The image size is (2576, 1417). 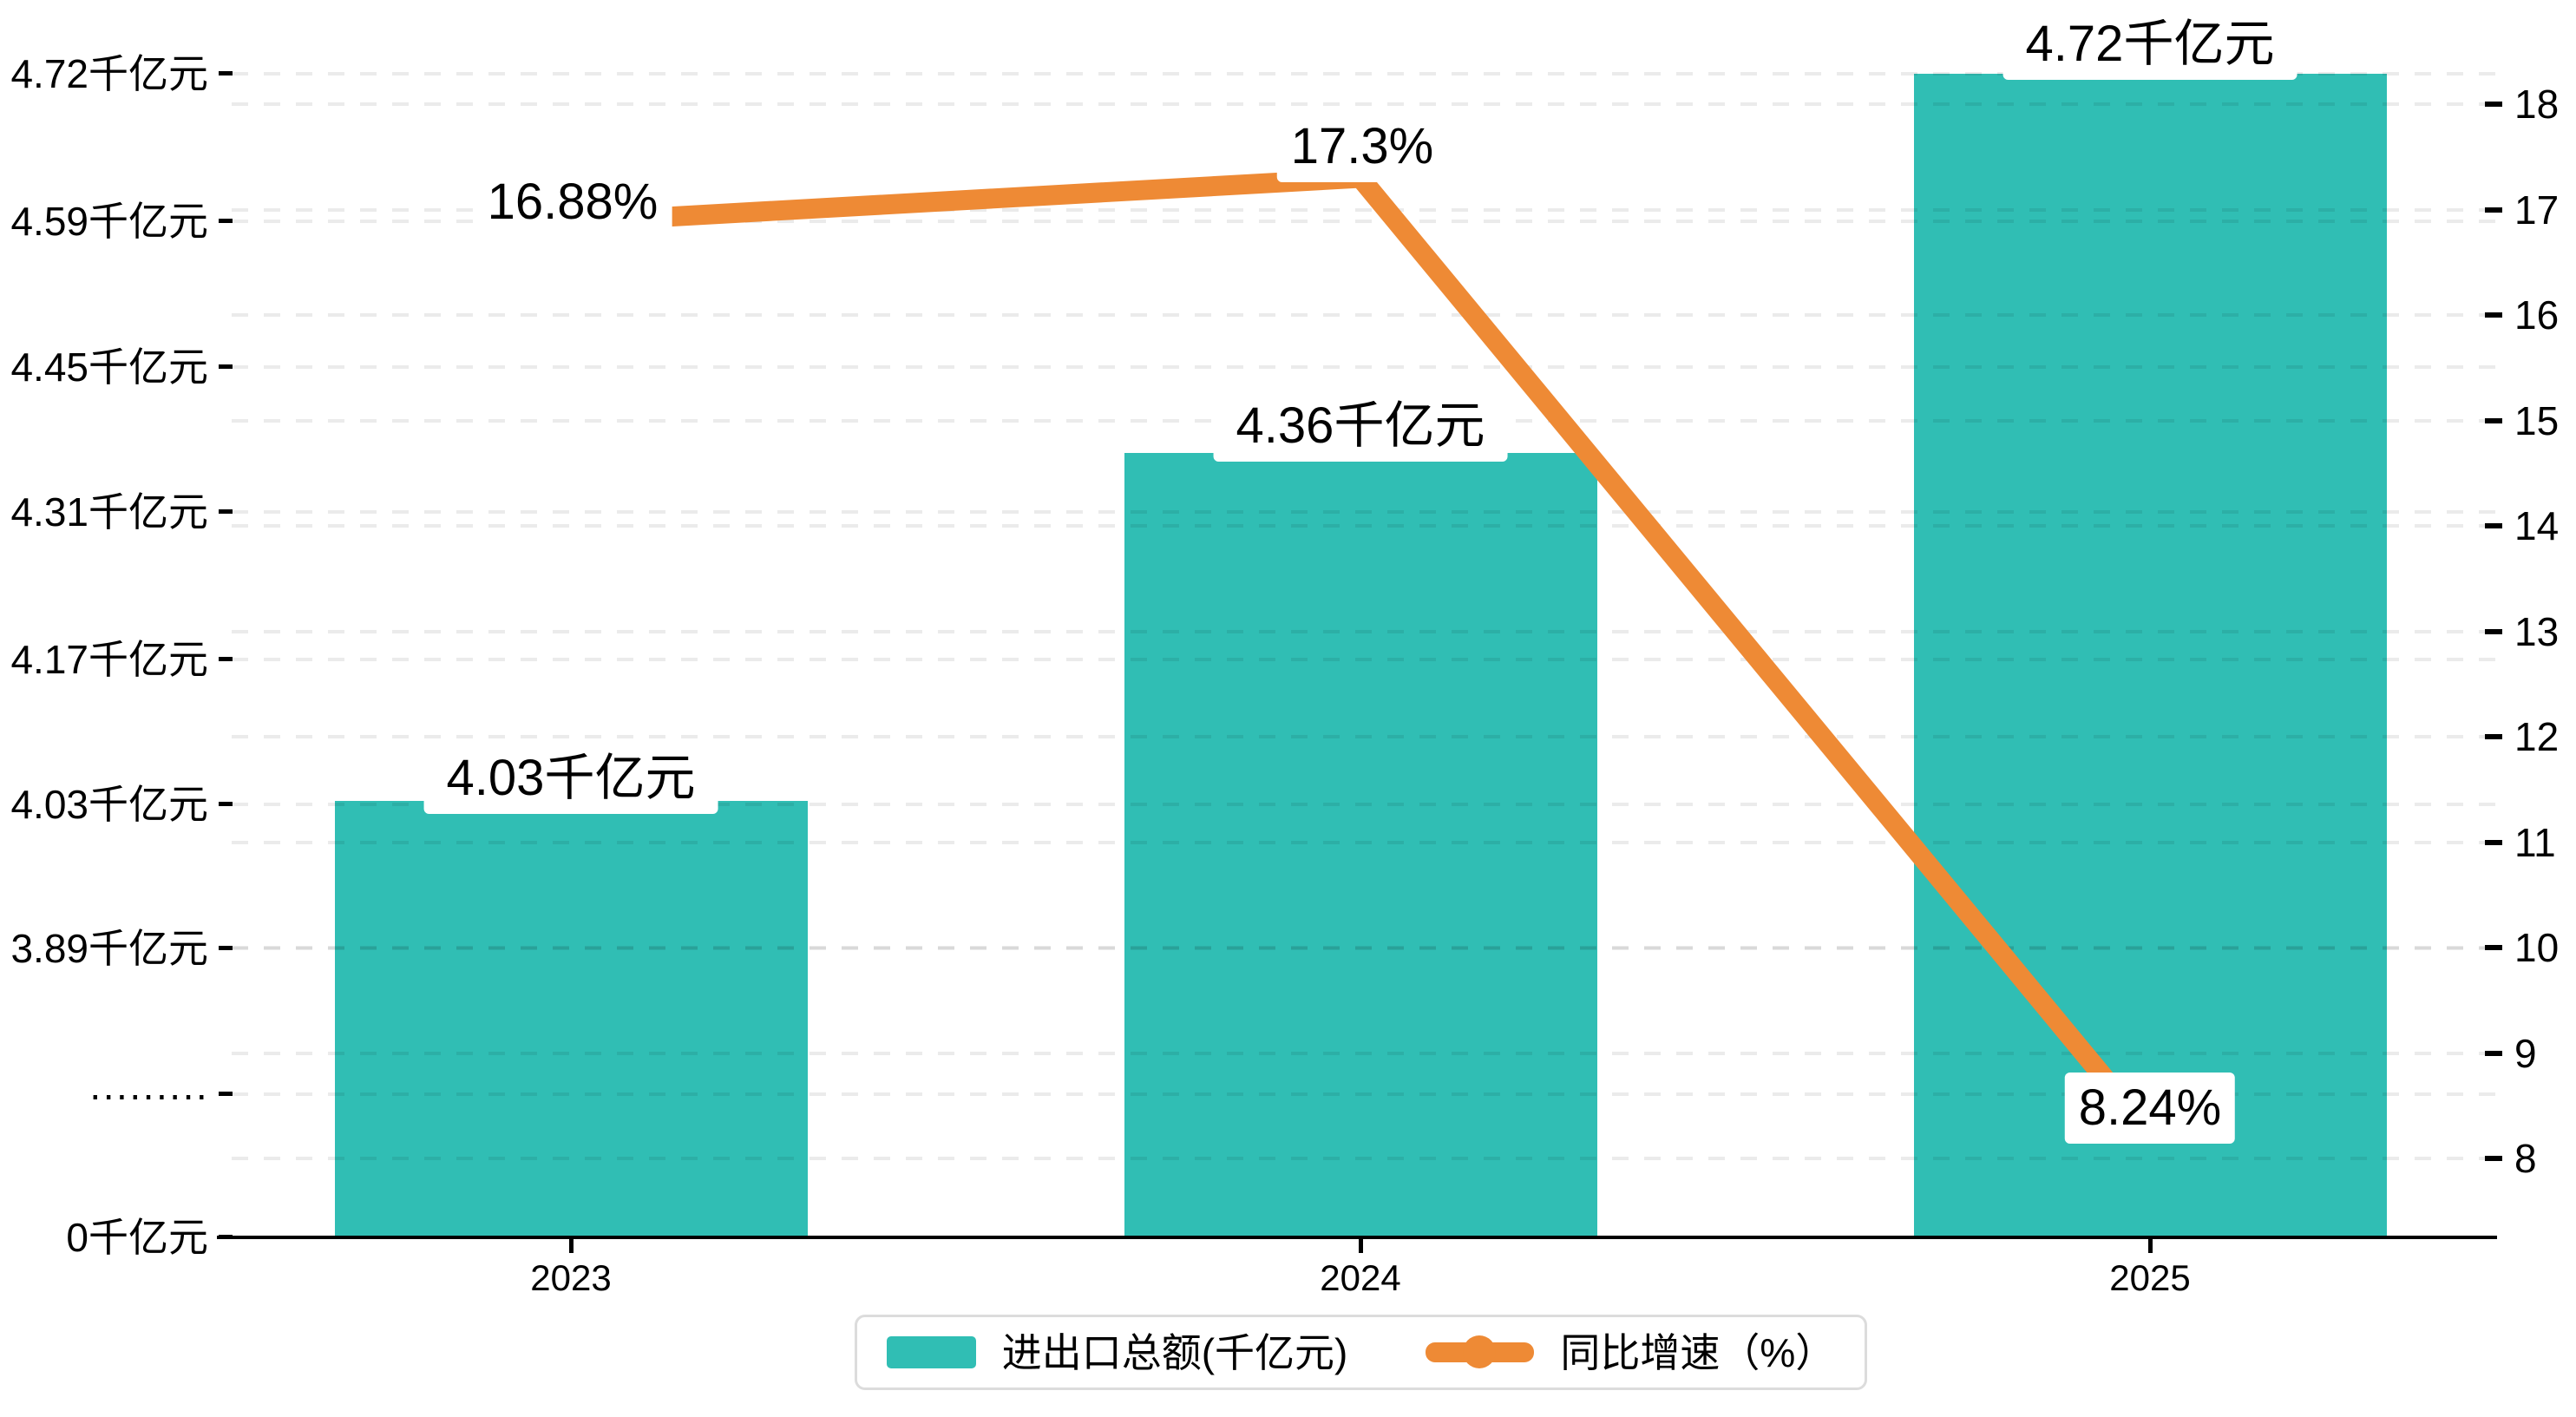 What do you see at coordinates (571, 1018) in the screenshot?
I see `bar-2023` at bounding box center [571, 1018].